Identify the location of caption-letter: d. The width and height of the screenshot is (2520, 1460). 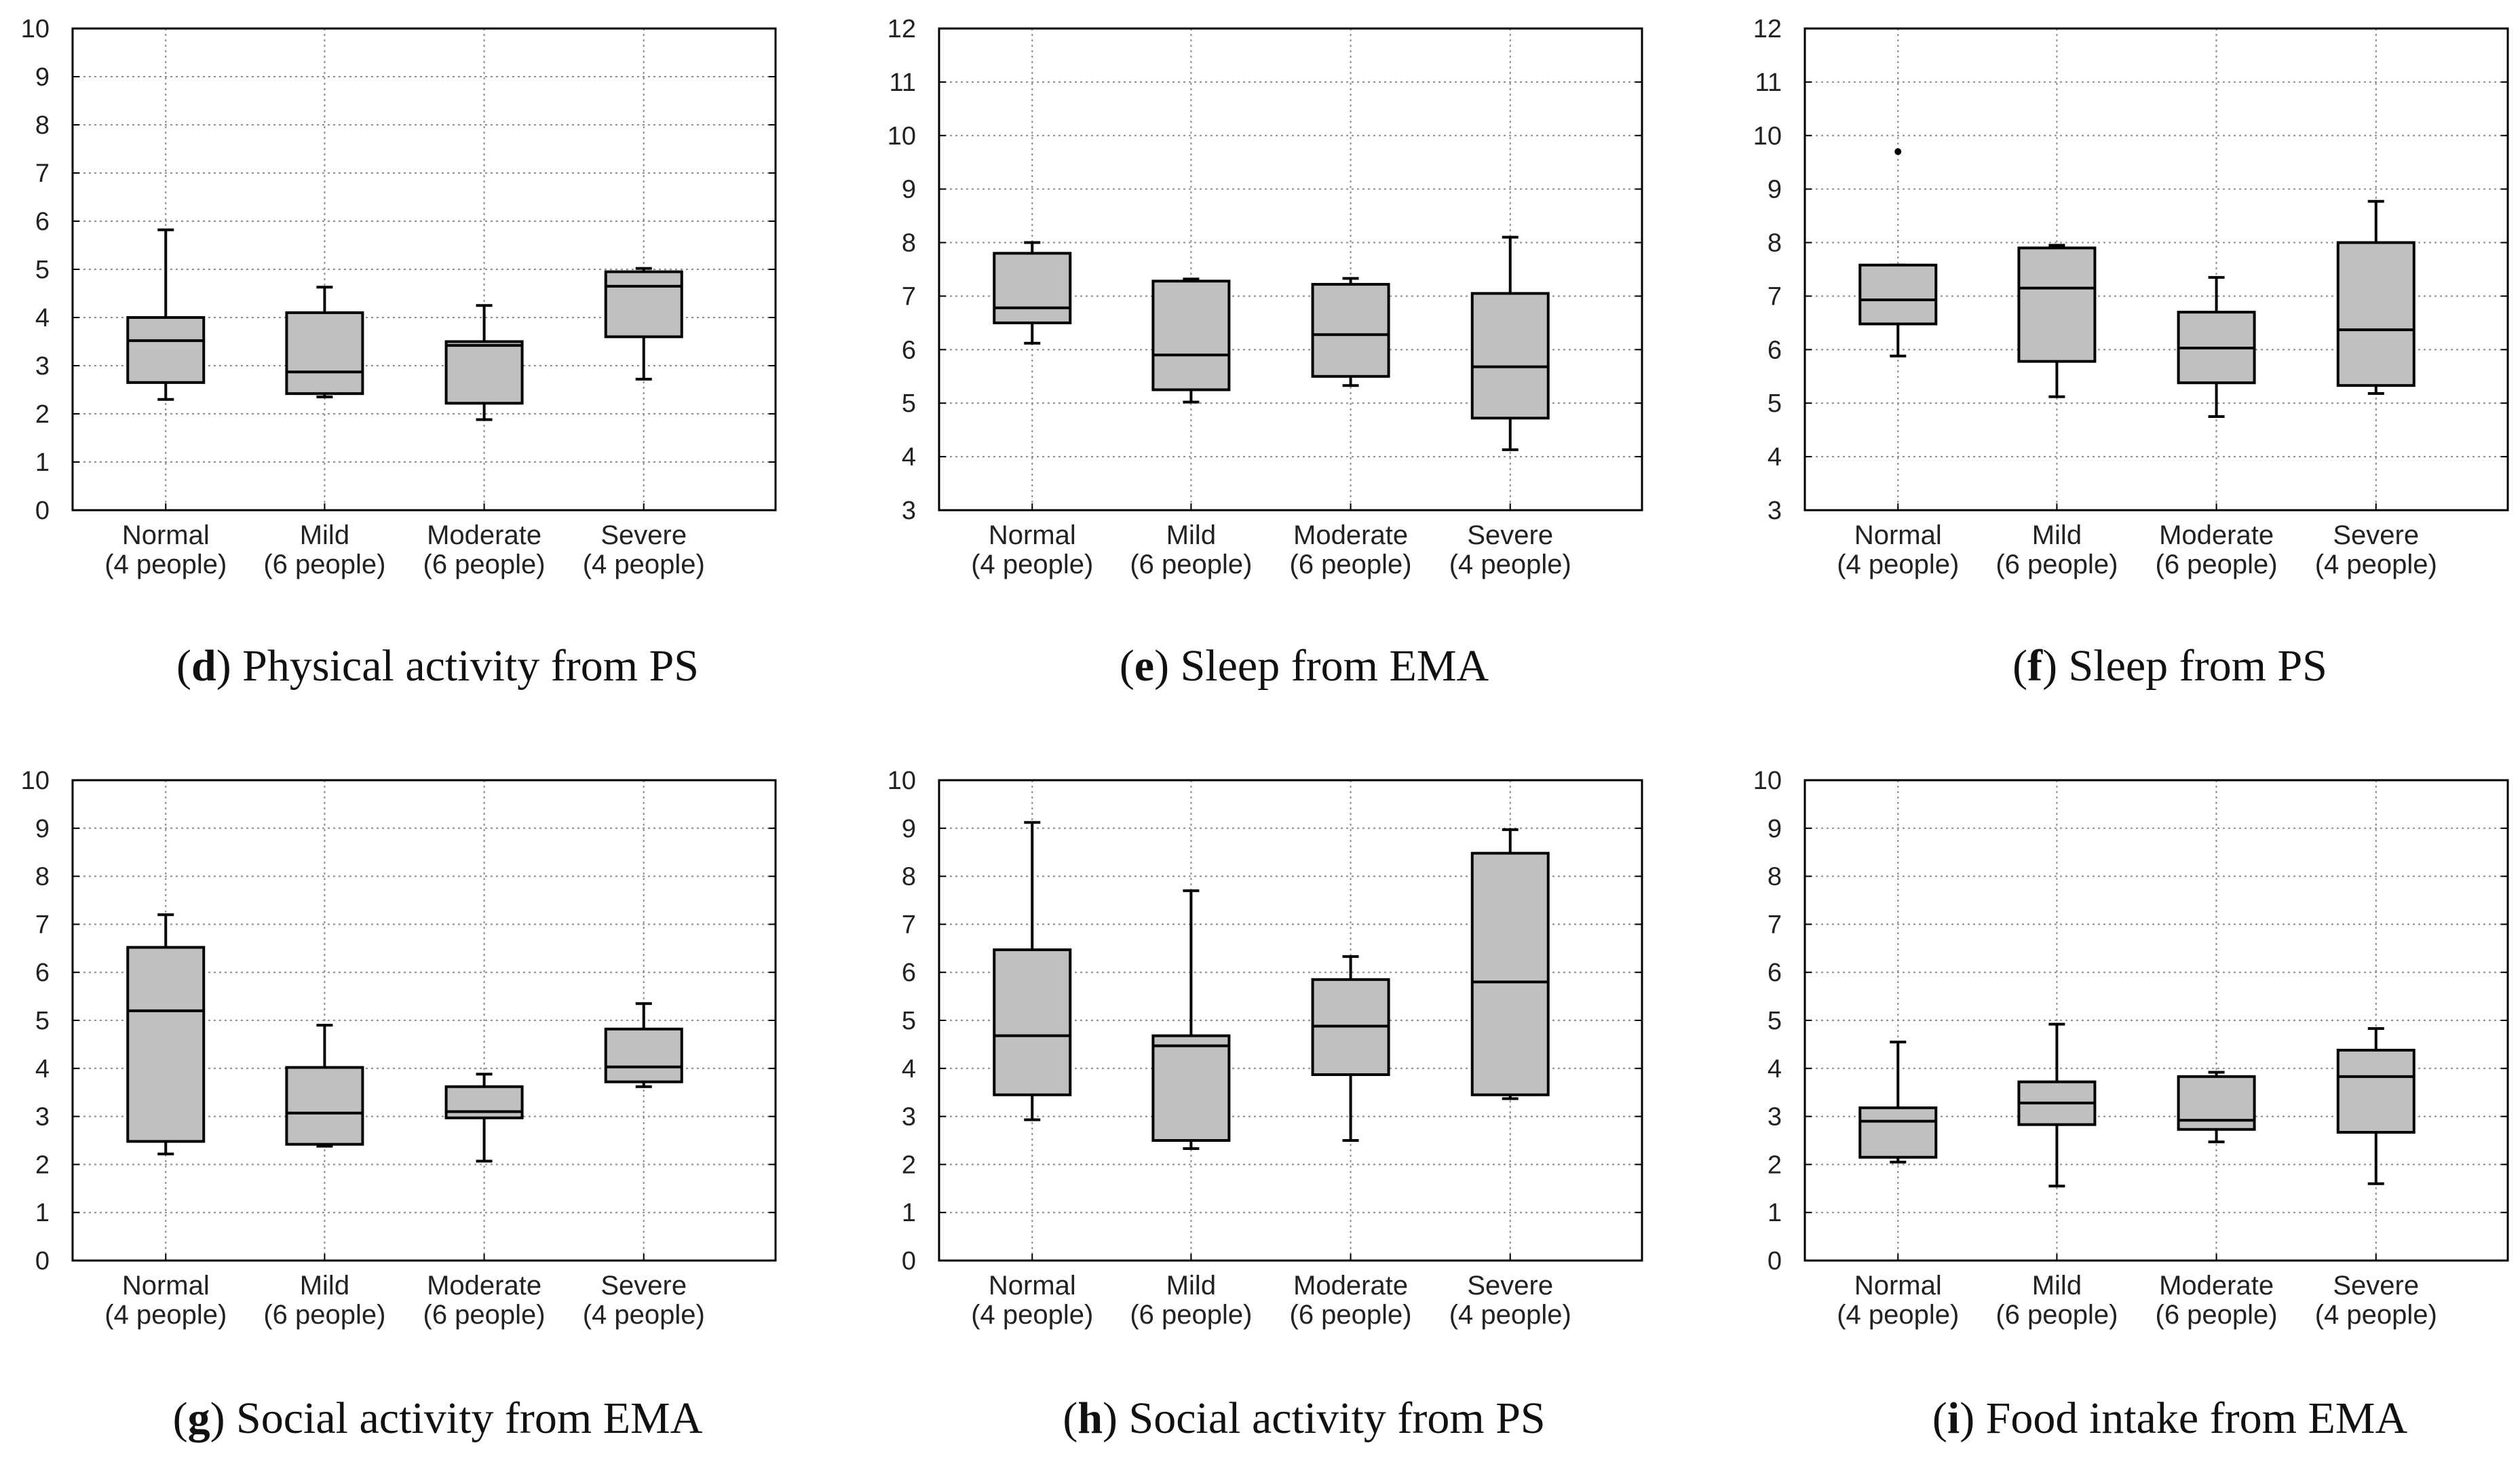
(203, 666).